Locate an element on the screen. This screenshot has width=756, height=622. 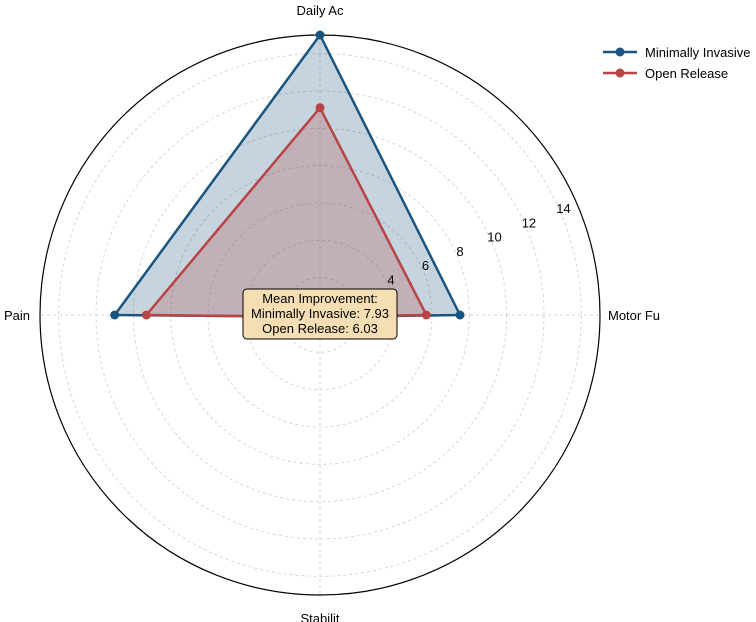
legend-label-minimally-invasive: Minimally Invasive is located at coordinates (697, 52).